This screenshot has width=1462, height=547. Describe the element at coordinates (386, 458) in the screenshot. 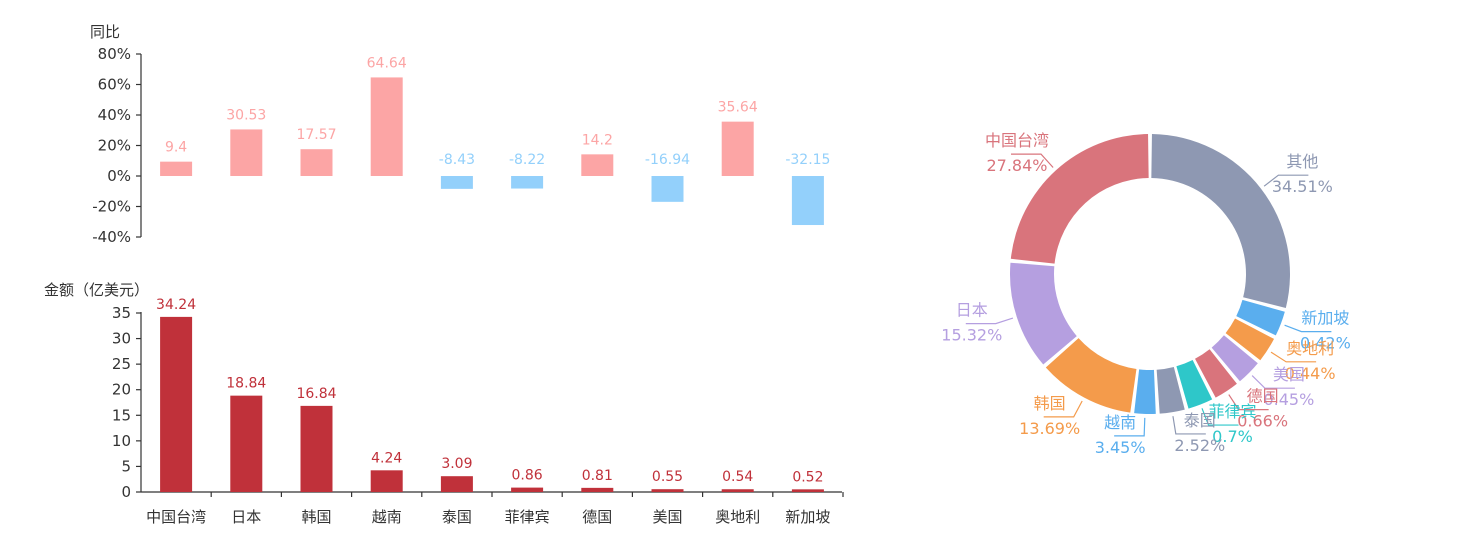

I see `amount-value-label: 4.24` at that location.